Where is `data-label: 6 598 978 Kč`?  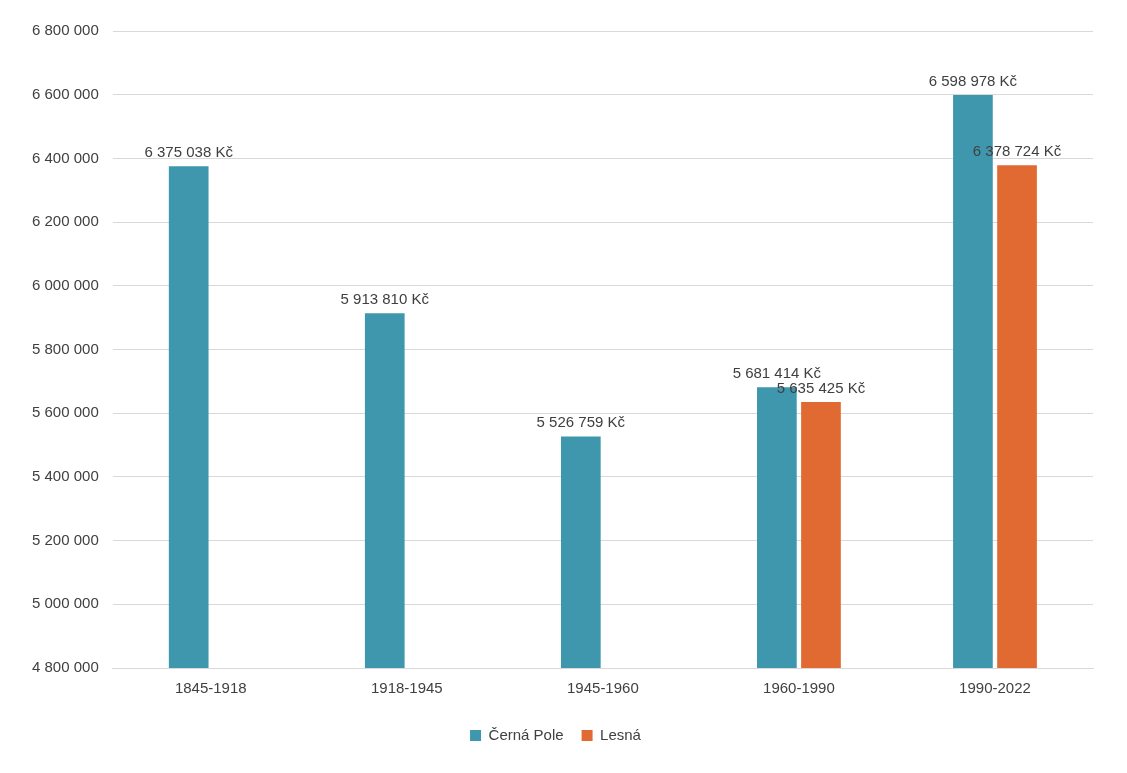
data-label: 6 598 978 Kč is located at coordinates (973, 80).